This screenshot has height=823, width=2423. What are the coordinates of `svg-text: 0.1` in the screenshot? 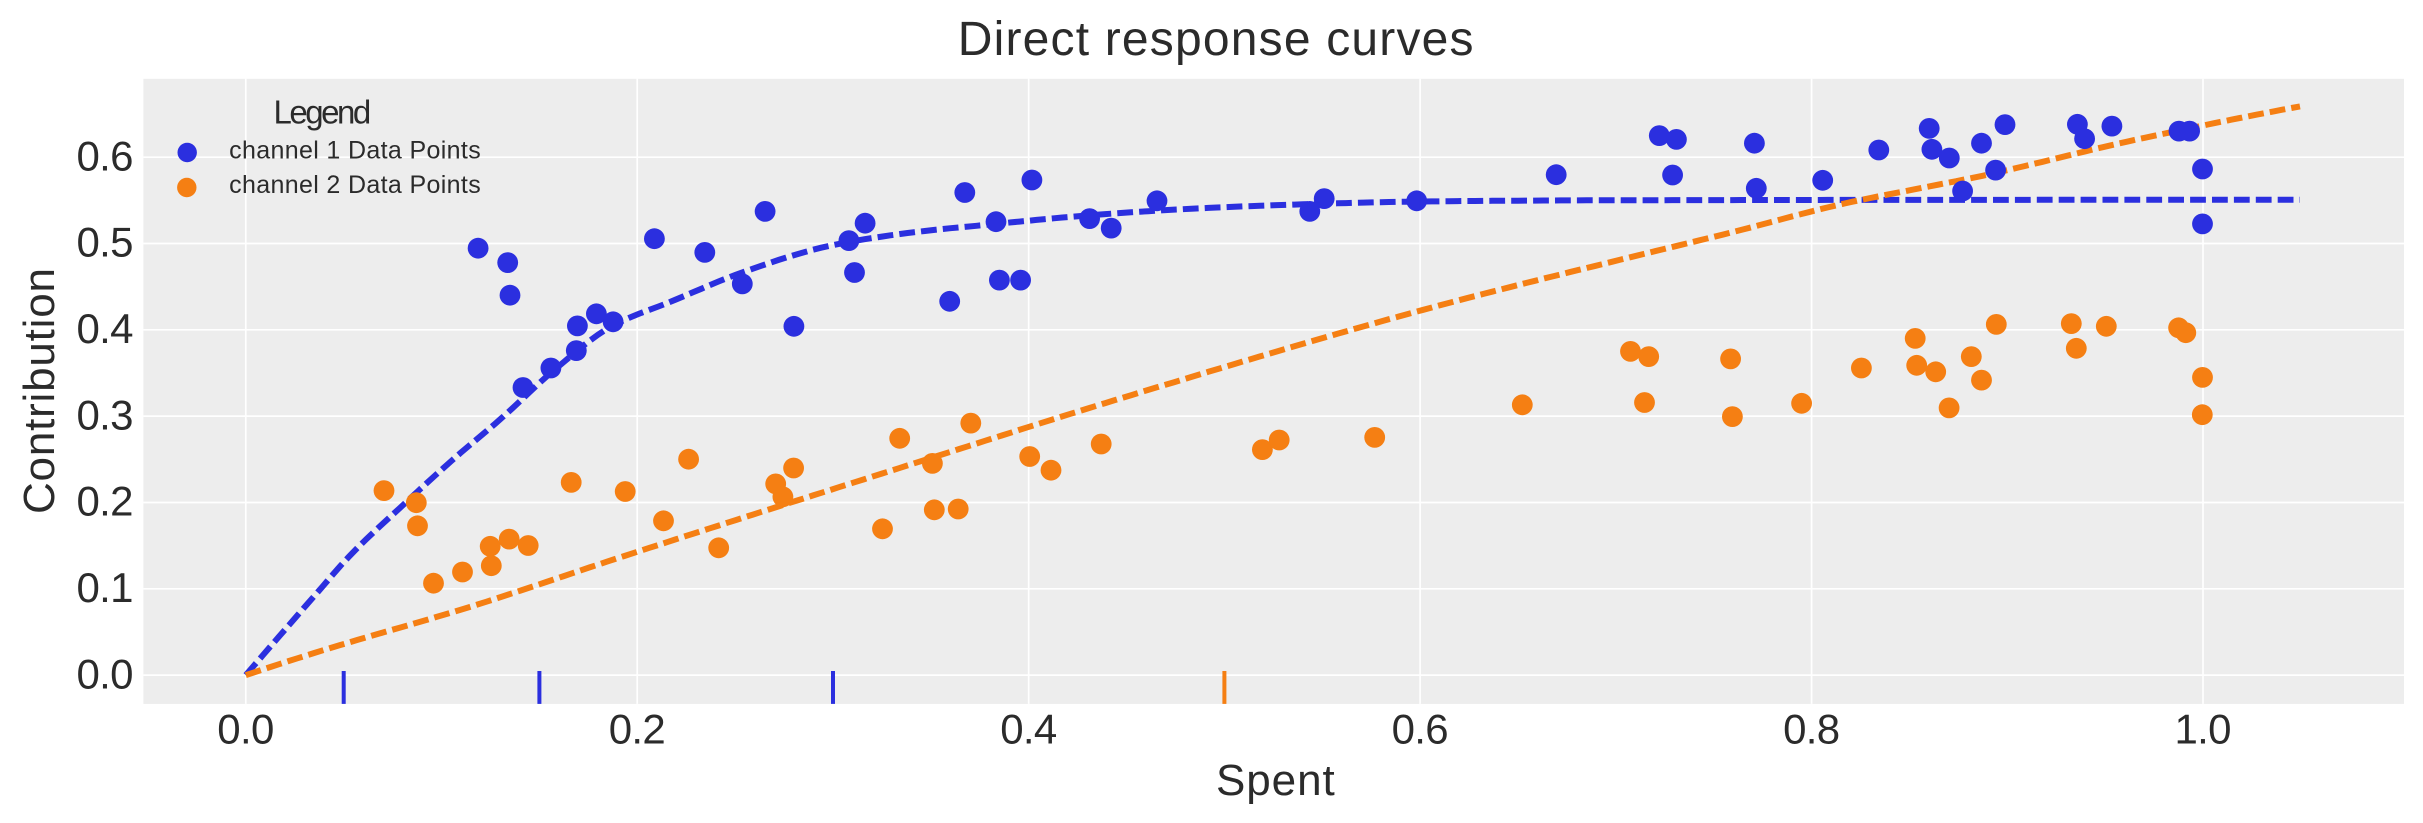 It's located at (105, 587).